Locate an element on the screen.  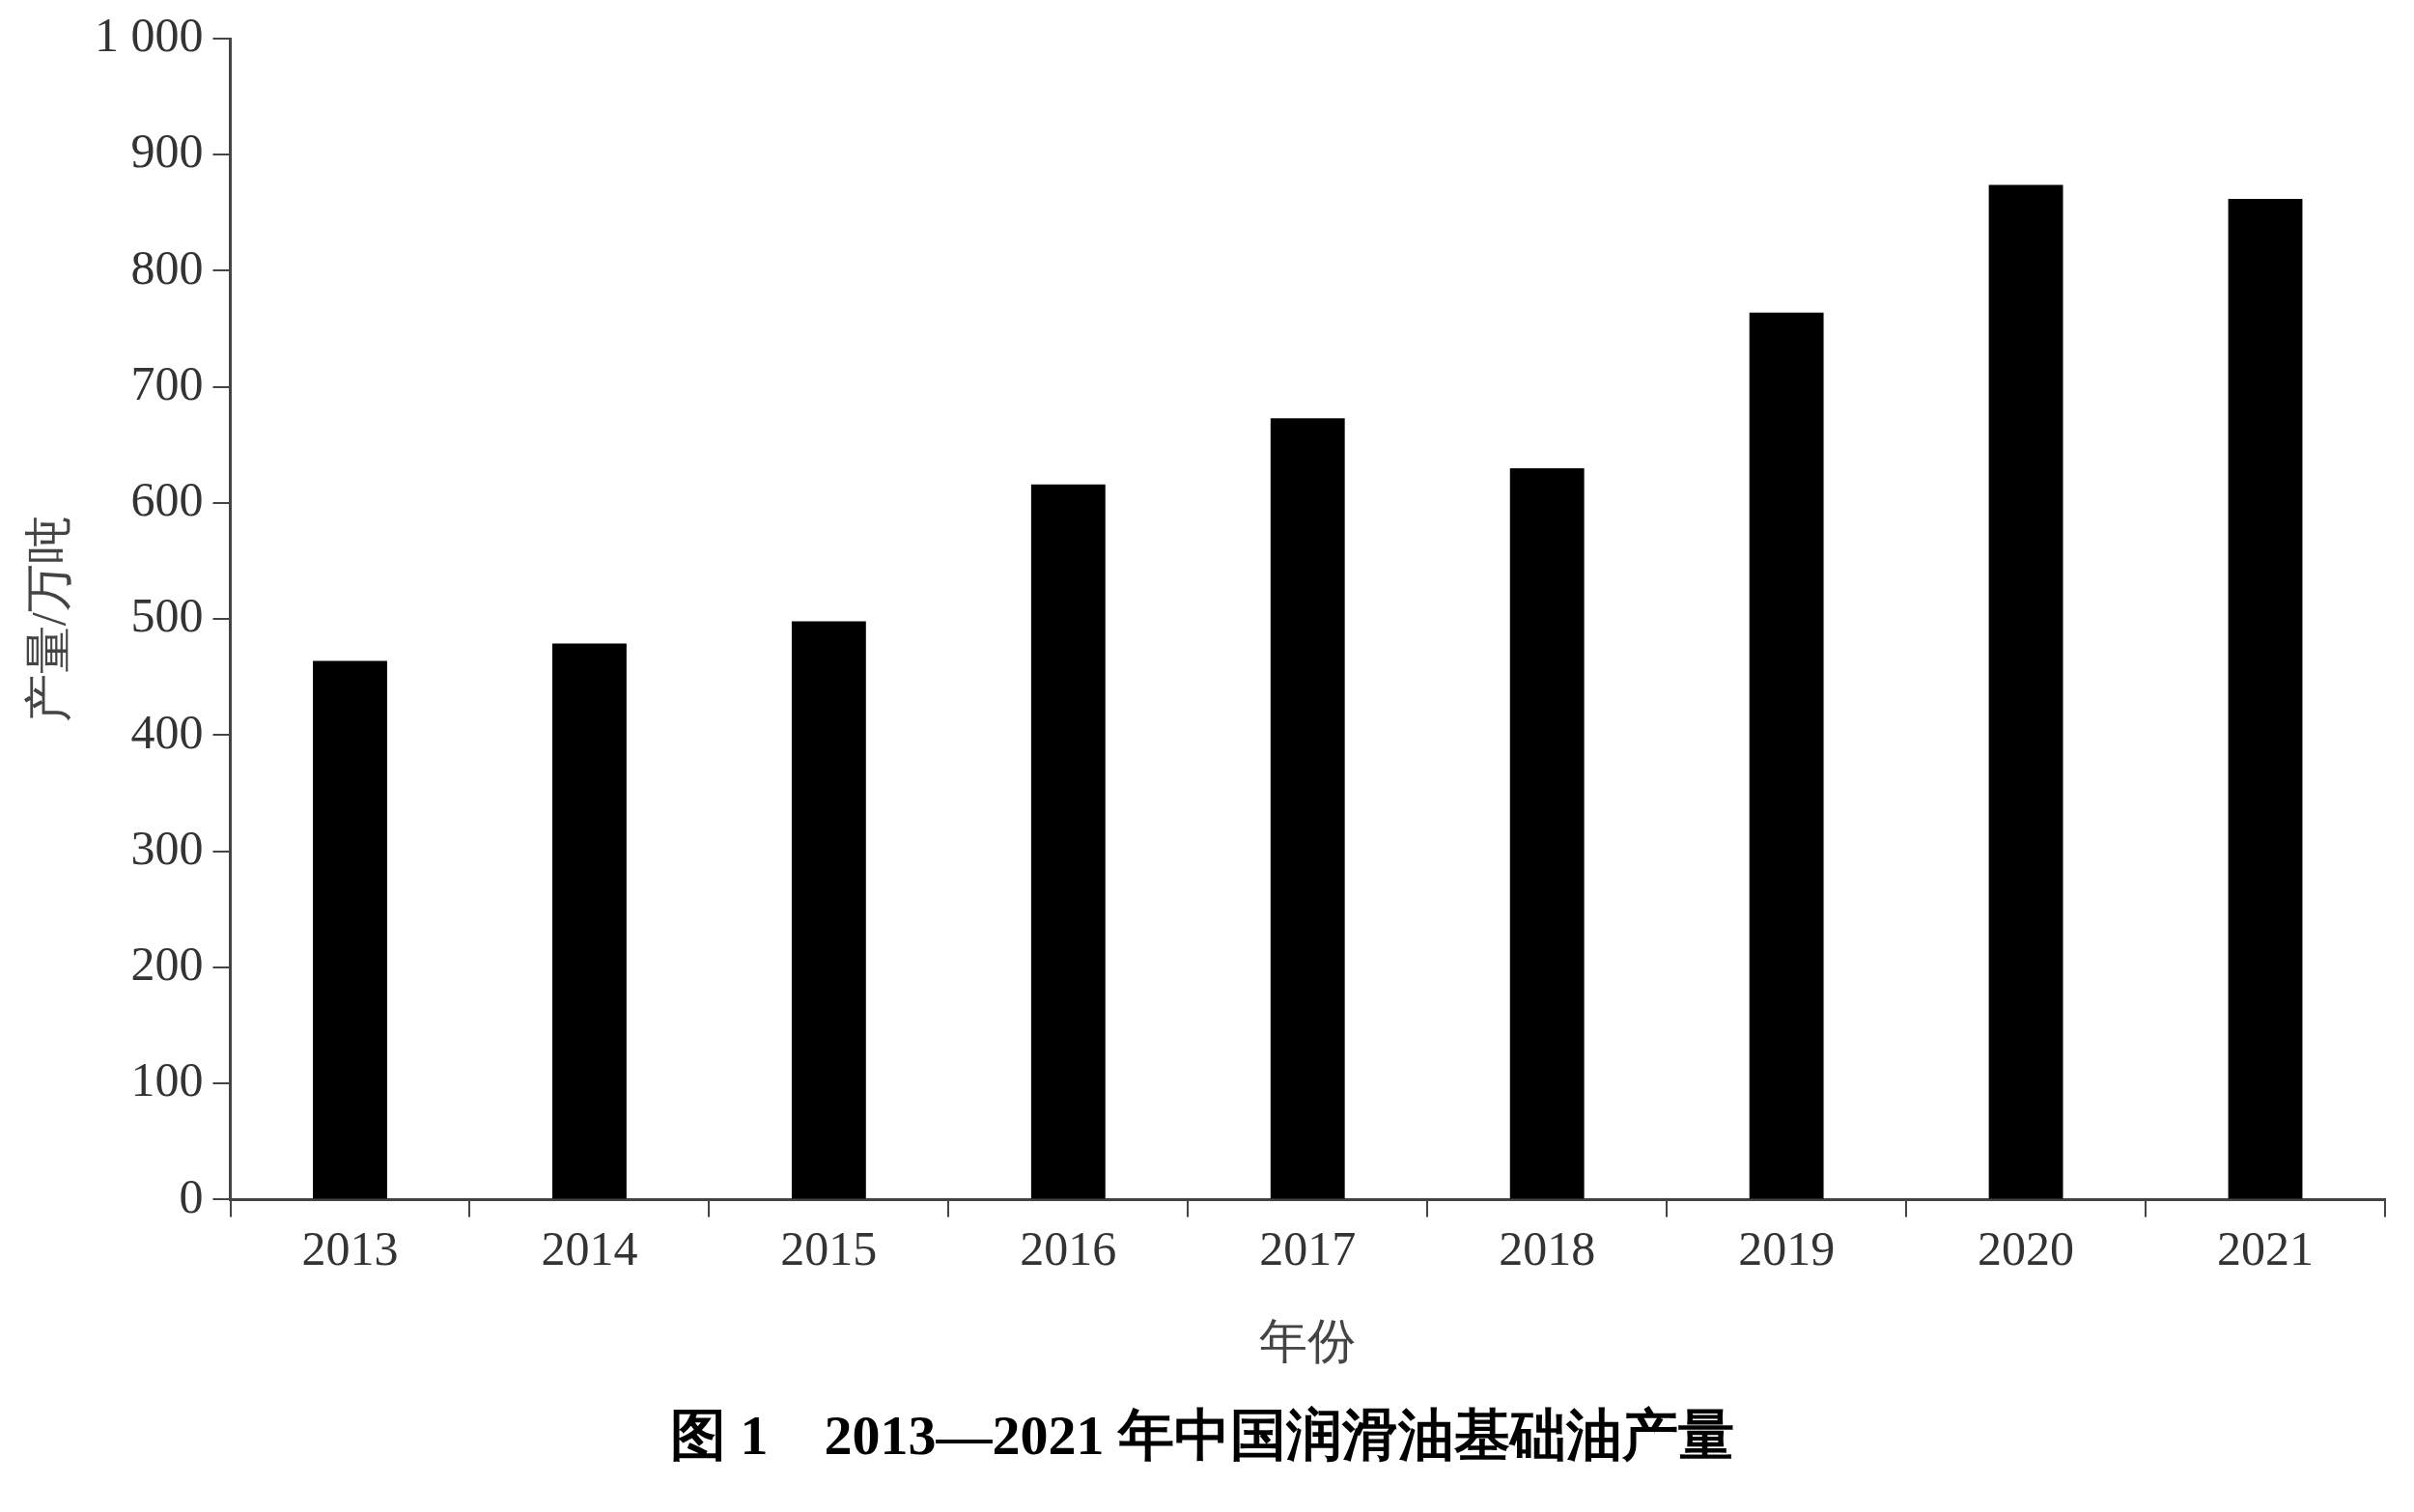
x-axis-title: 年份 is located at coordinates (1308, 1341).